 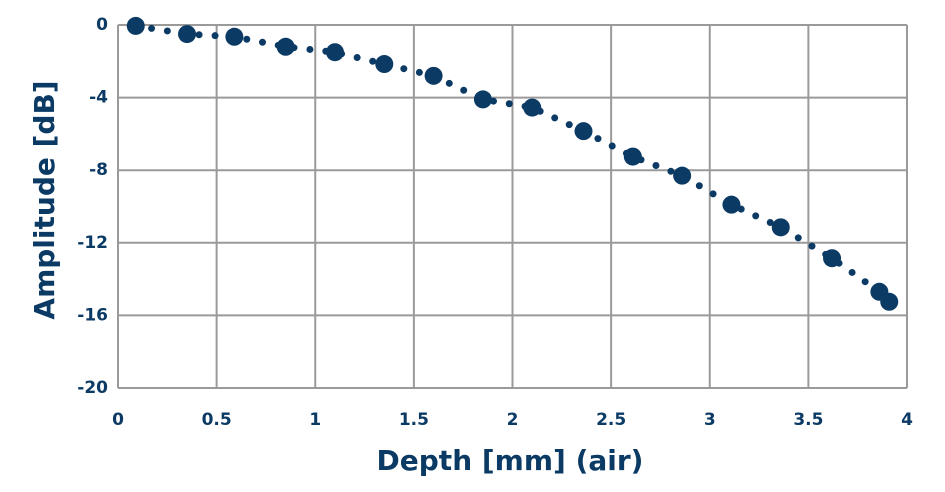 What do you see at coordinates (907, 420) in the screenshot?
I see `x-tick-label: 4` at bounding box center [907, 420].